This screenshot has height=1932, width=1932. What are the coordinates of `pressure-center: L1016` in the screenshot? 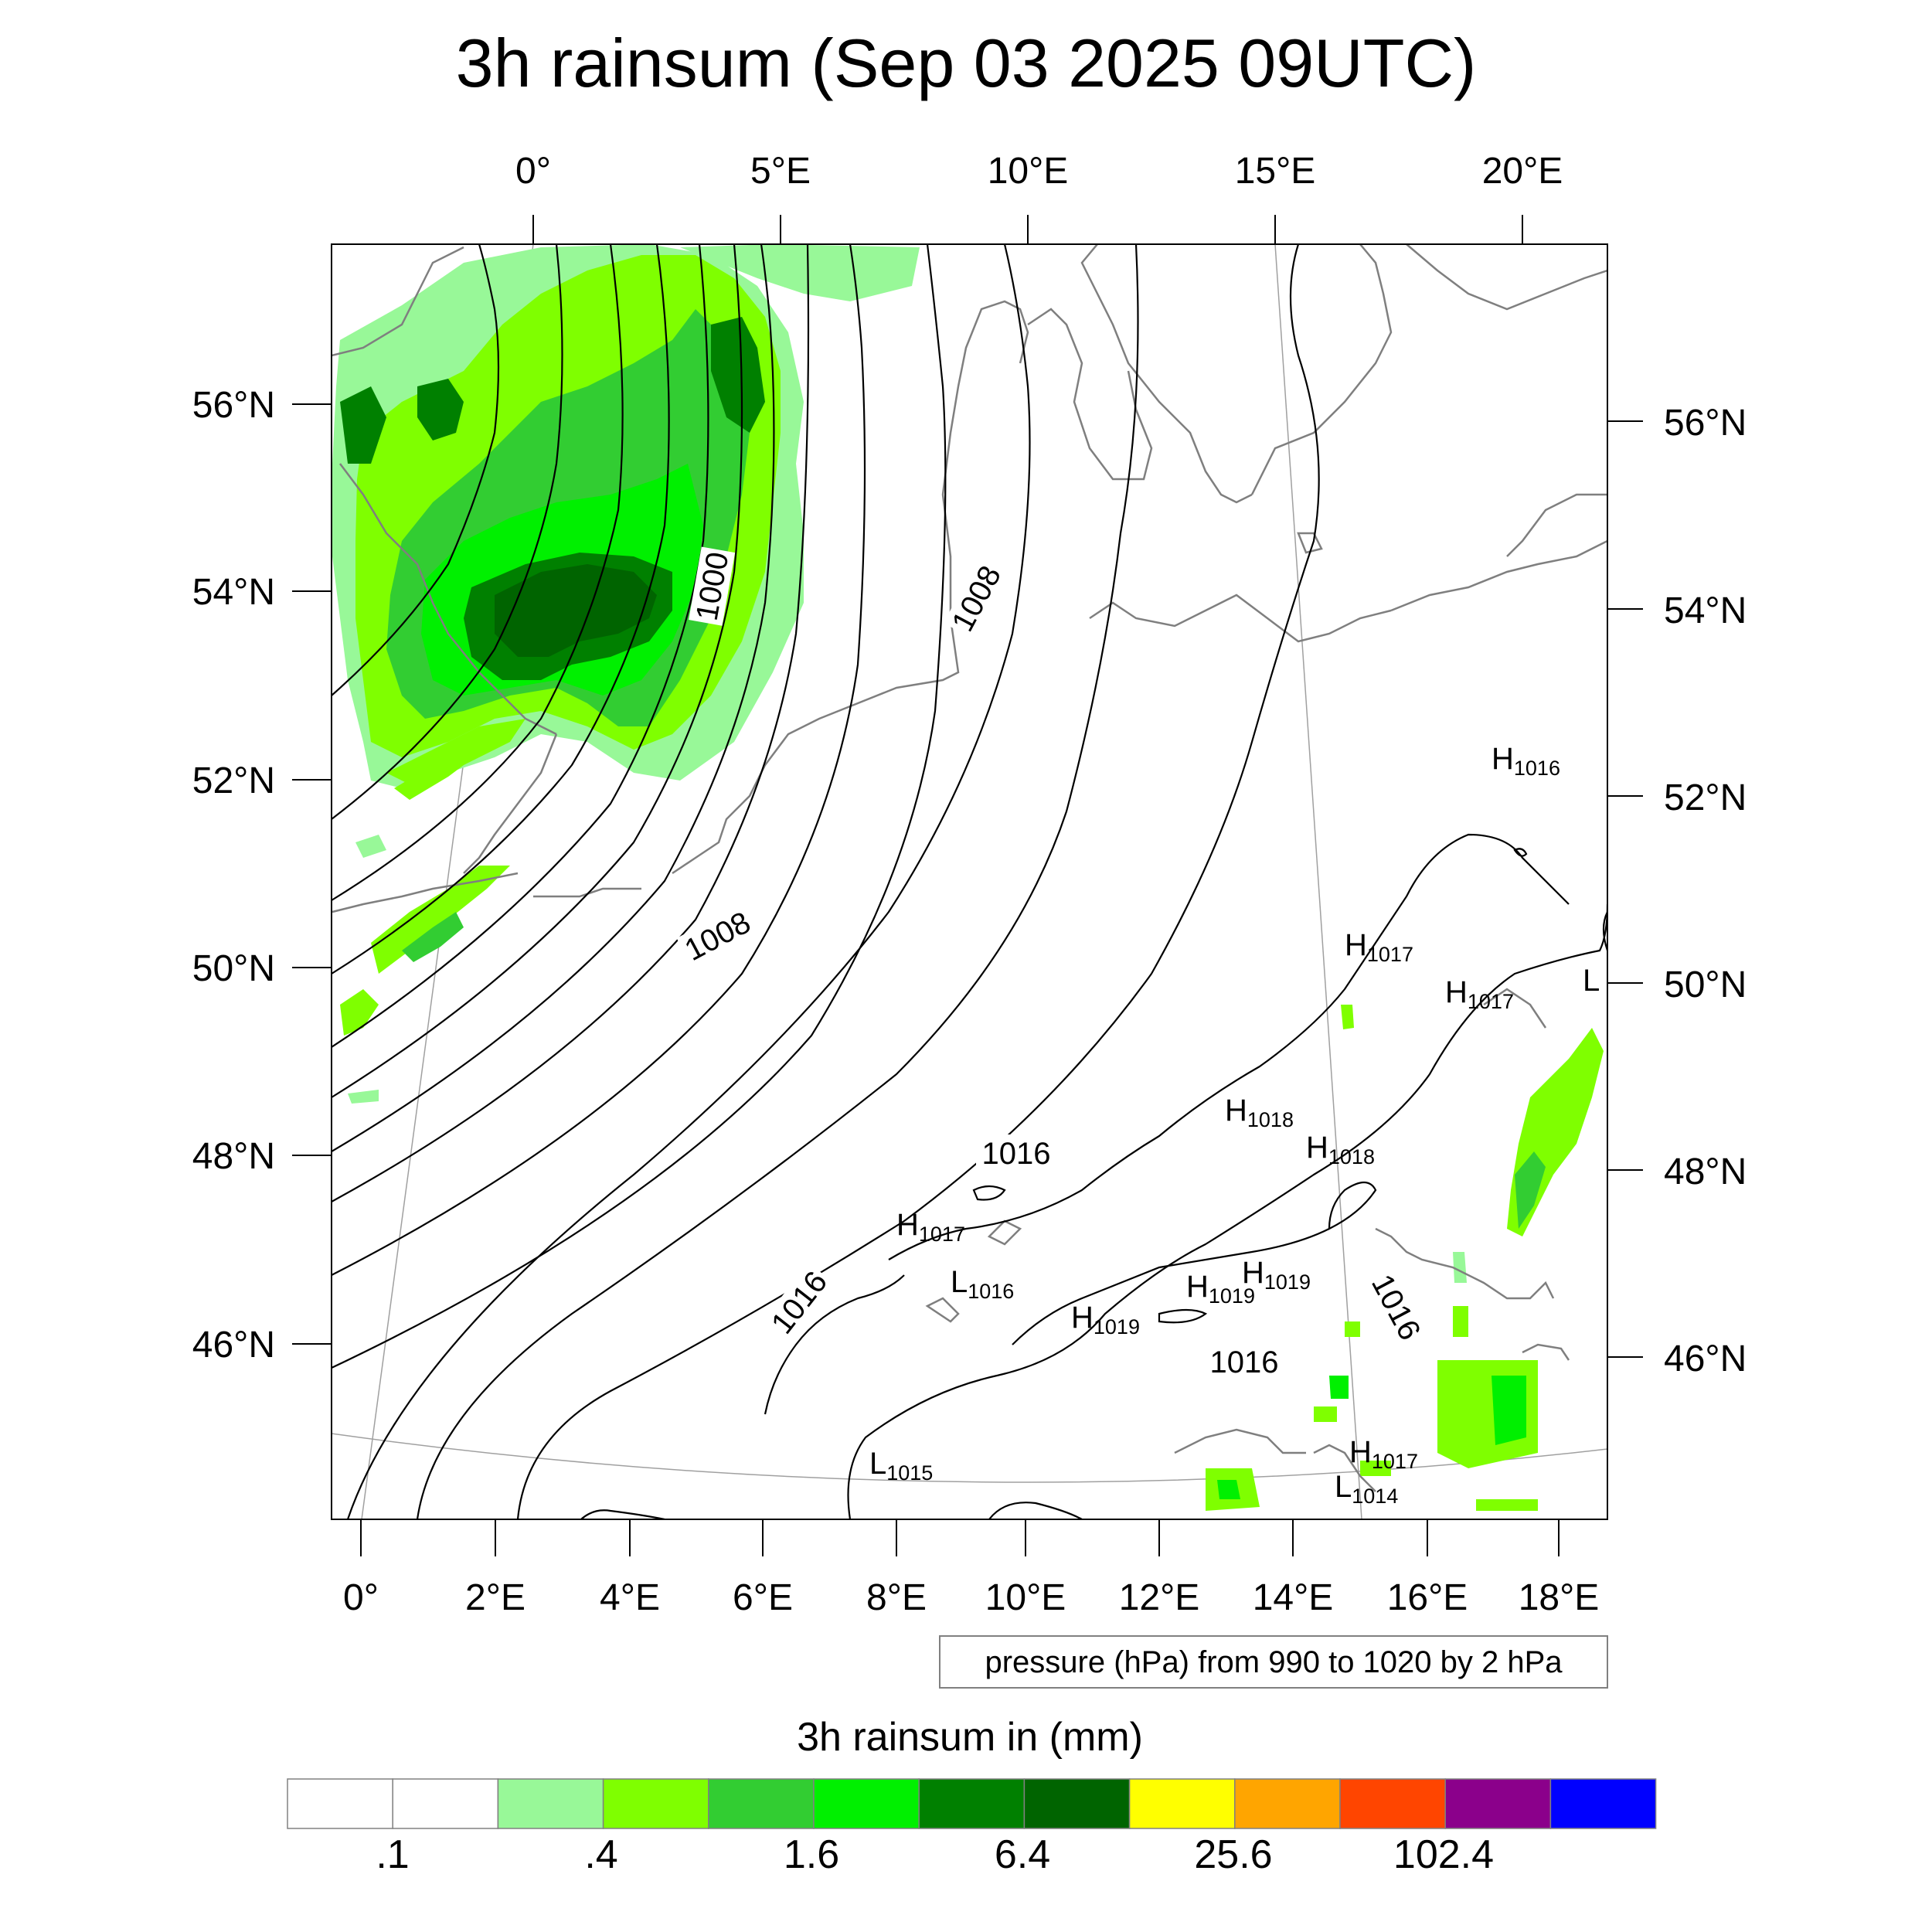 It's located at (983, 1284).